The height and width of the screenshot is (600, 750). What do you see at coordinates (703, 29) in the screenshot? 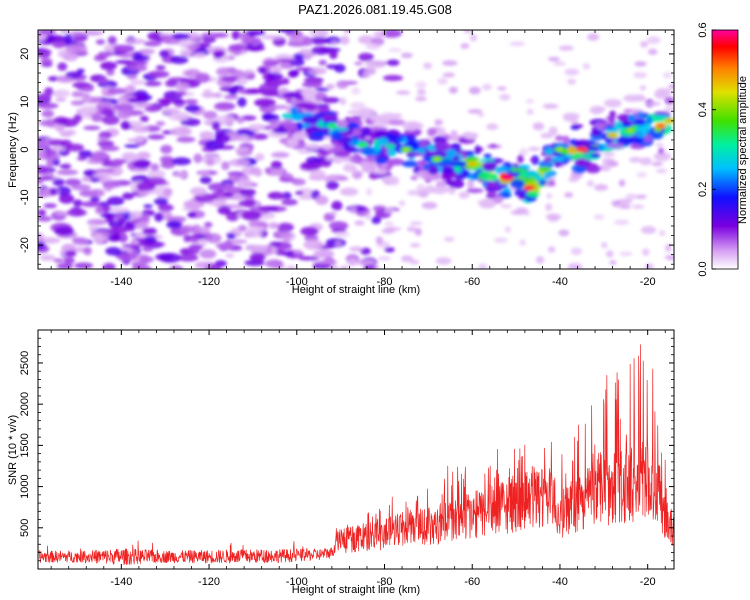
I see `colorbar-tick-label: 0.6` at bounding box center [703, 29].